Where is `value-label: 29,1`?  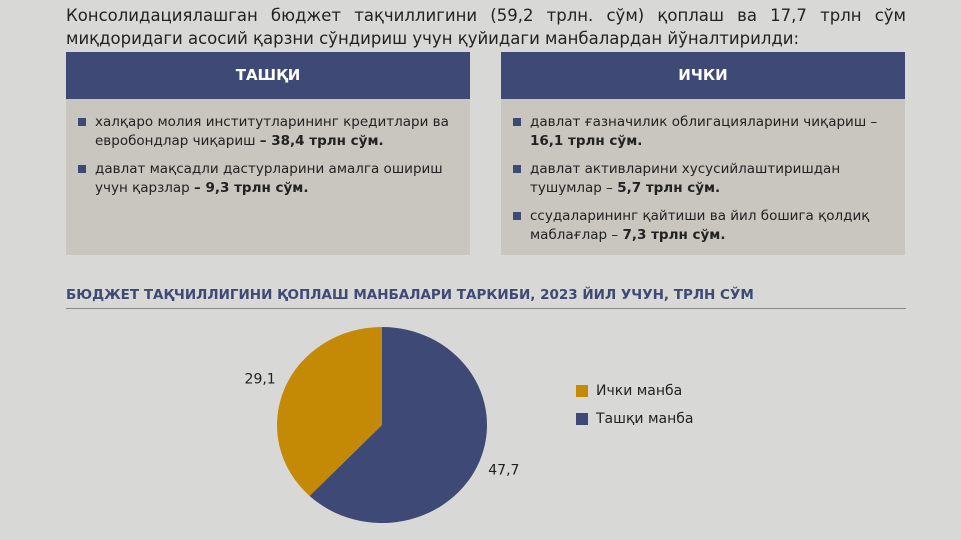
value-label: 29,1 is located at coordinates (260, 380).